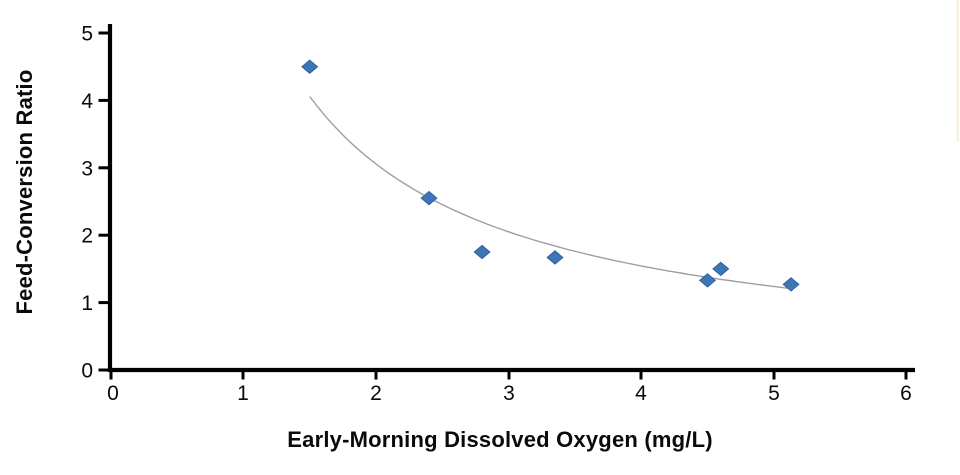 This screenshot has width=960, height=475. Describe the element at coordinates (87, 101) in the screenshot. I see `y-tick-label: 4` at that location.